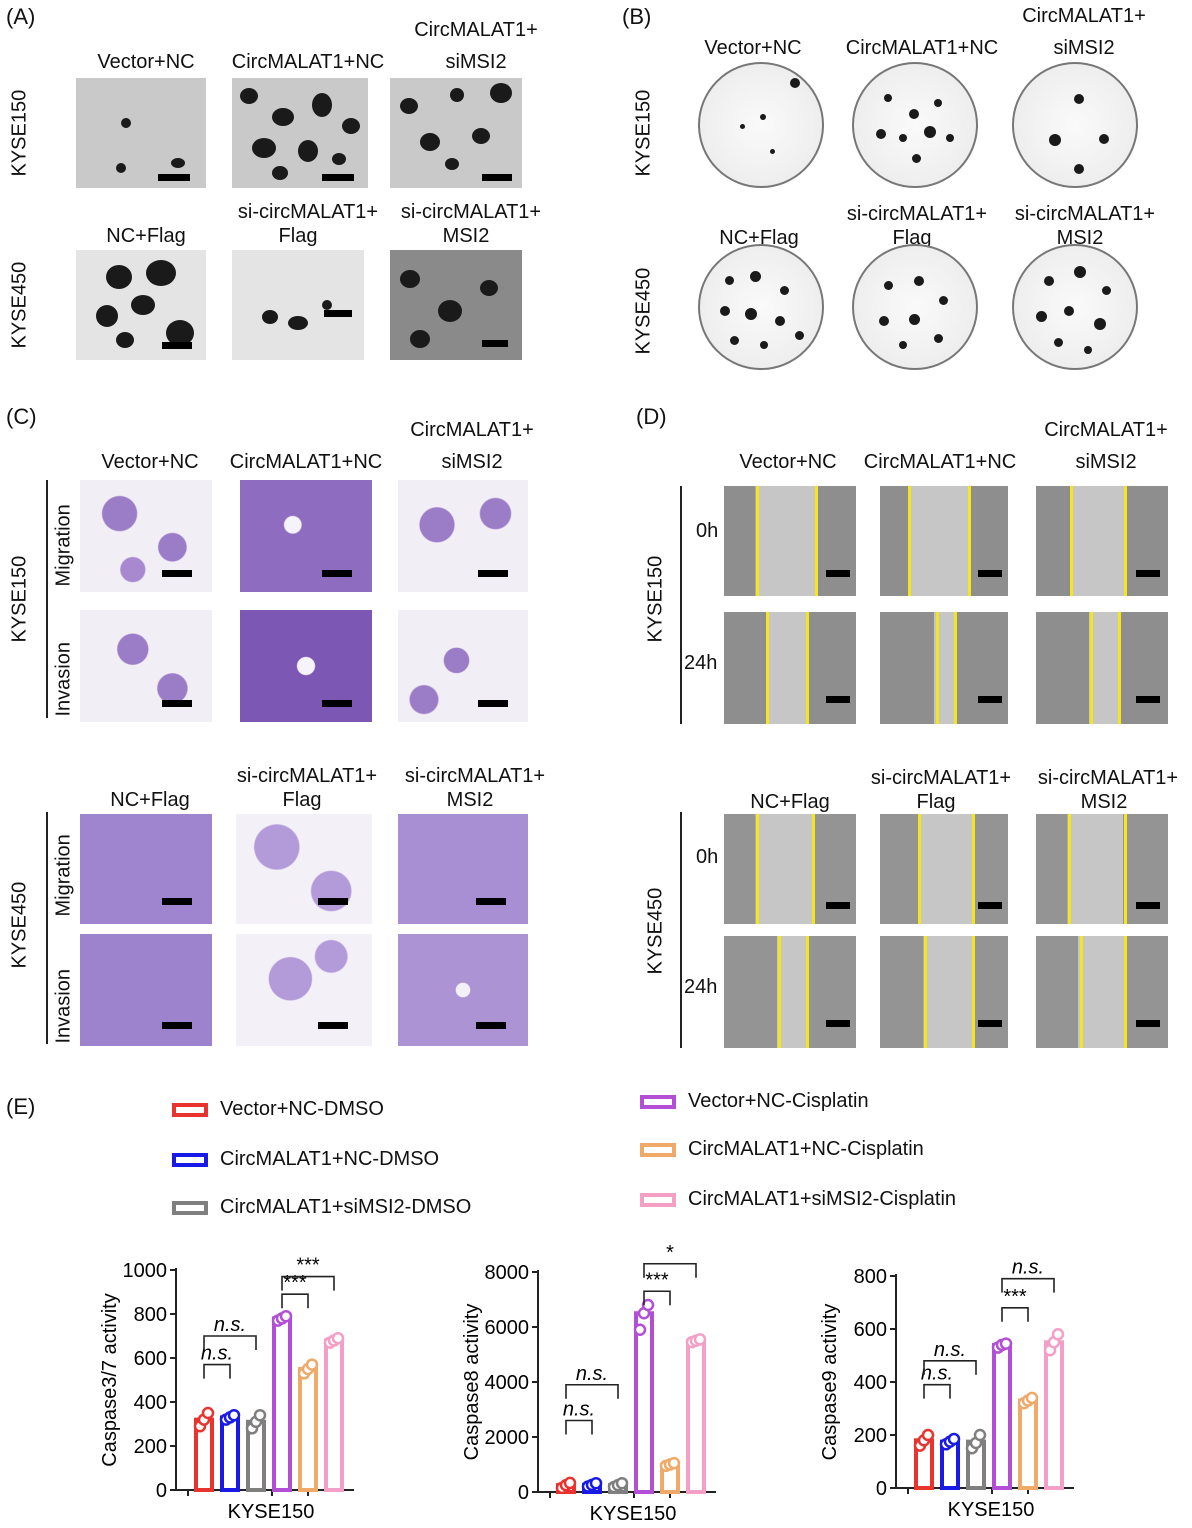 This screenshot has width=1192, height=1528. What do you see at coordinates (295, 1283) in the screenshot?
I see `significance-label: ***` at bounding box center [295, 1283].